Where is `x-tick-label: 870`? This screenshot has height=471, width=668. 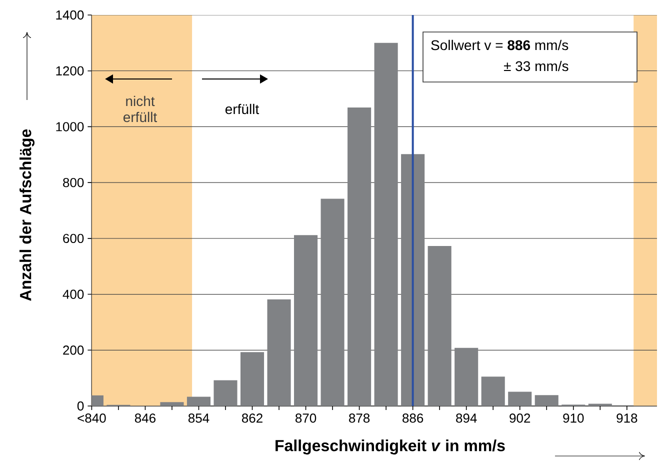
x-tick-label: 870 is located at coordinates (306, 418).